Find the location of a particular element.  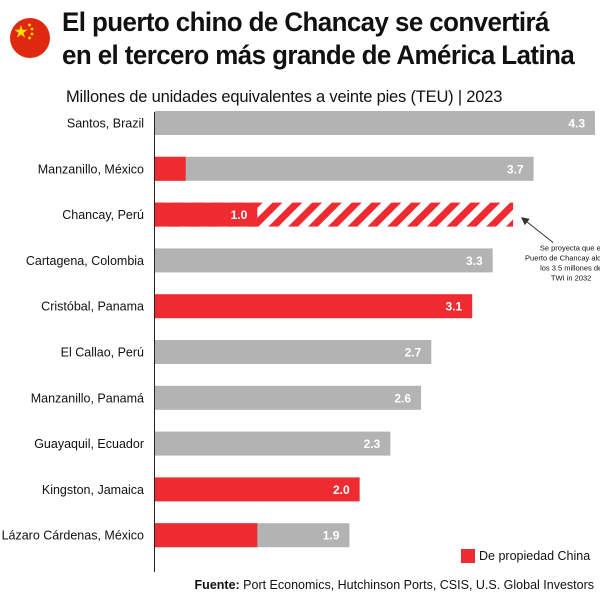

china-flag-icon is located at coordinates (30, 38).